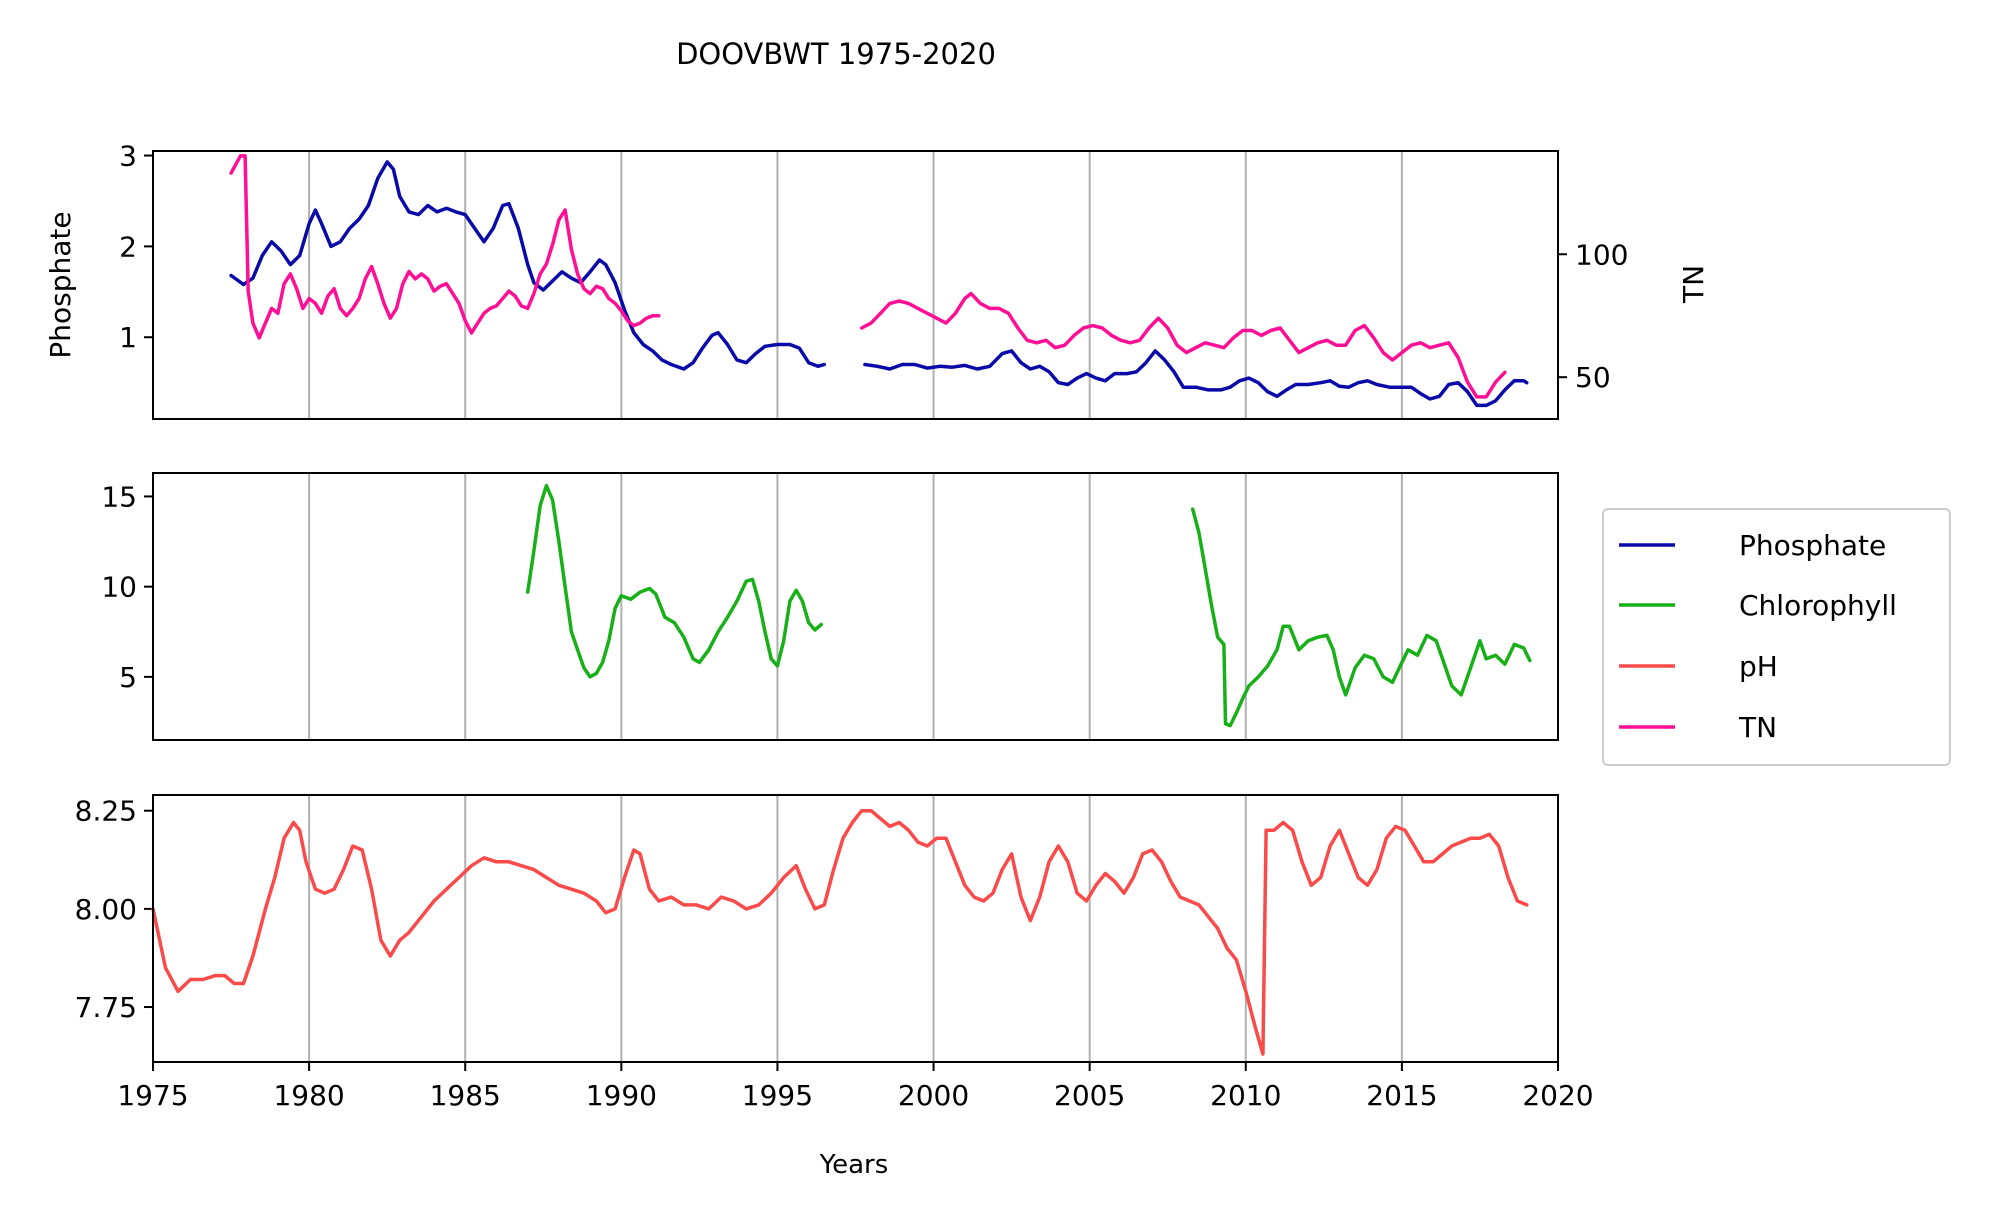  Describe the element at coordinates (1812, 545) in the screenshot. I see `legend-label-phosphate: Phosphate` at that location.